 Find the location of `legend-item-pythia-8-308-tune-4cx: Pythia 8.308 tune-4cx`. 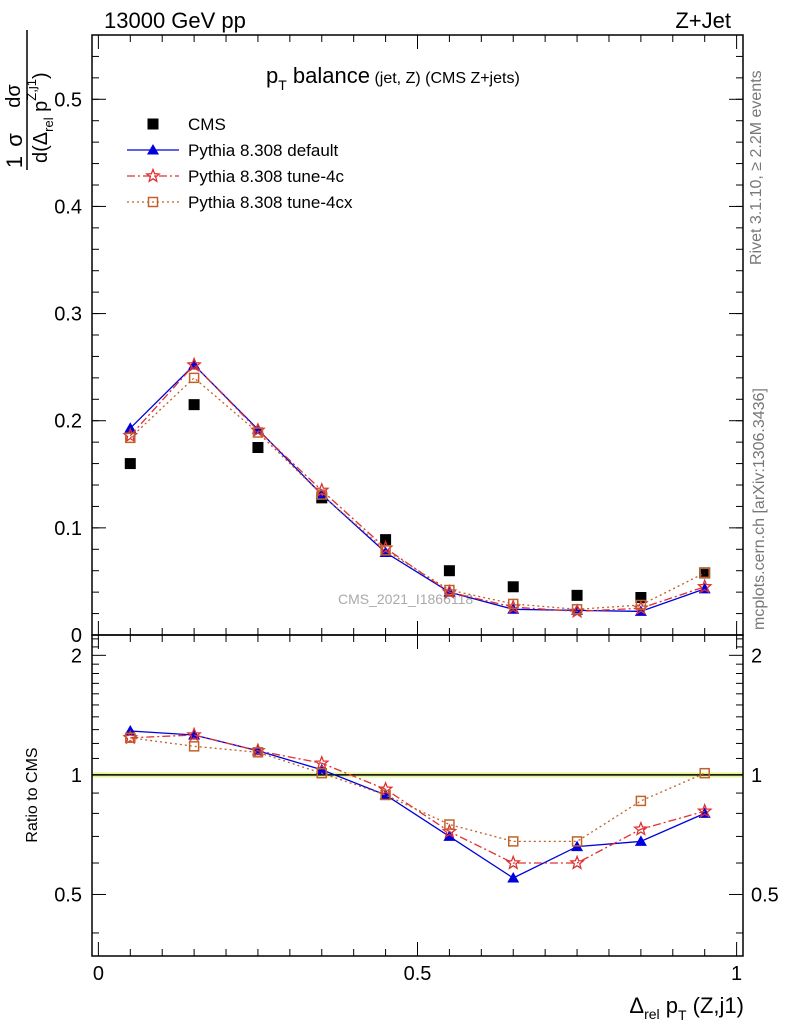

legend-item-pythia-8-308-tune-4cx: Pythia 8.308 tune-4cx is located at coordinates (240, 202).